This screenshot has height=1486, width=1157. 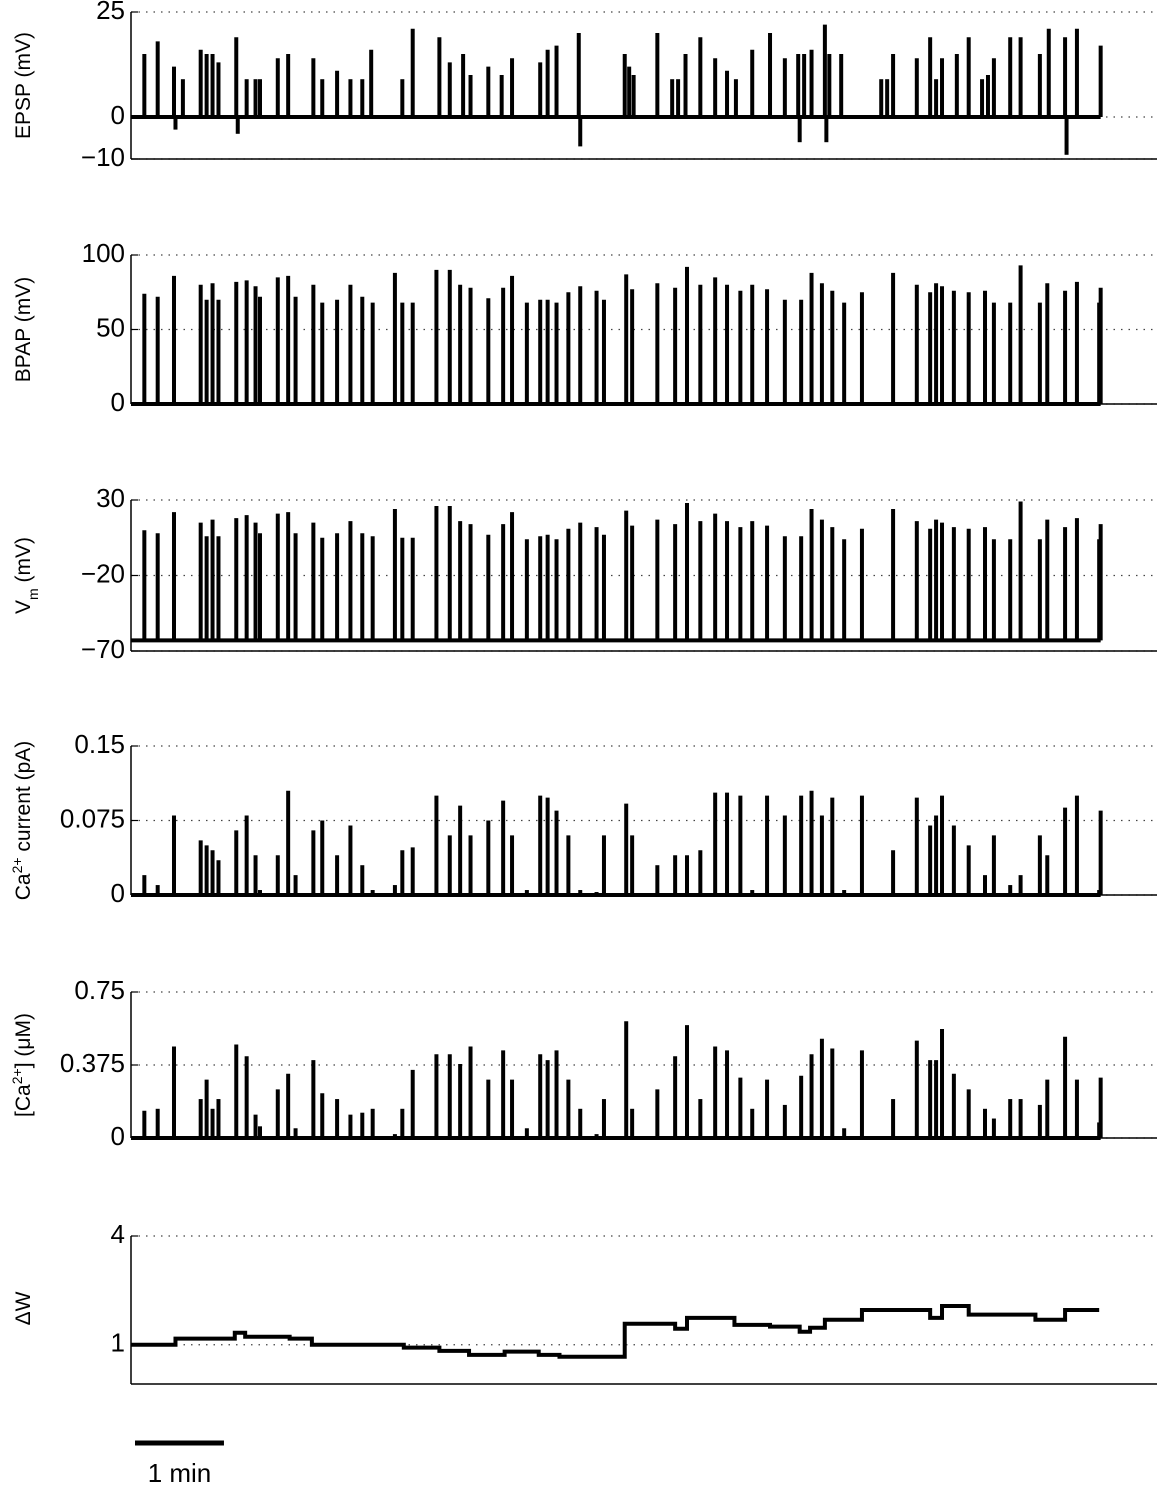 I want to click on y-label-part: [Ca, so click(x=23, y=1100).